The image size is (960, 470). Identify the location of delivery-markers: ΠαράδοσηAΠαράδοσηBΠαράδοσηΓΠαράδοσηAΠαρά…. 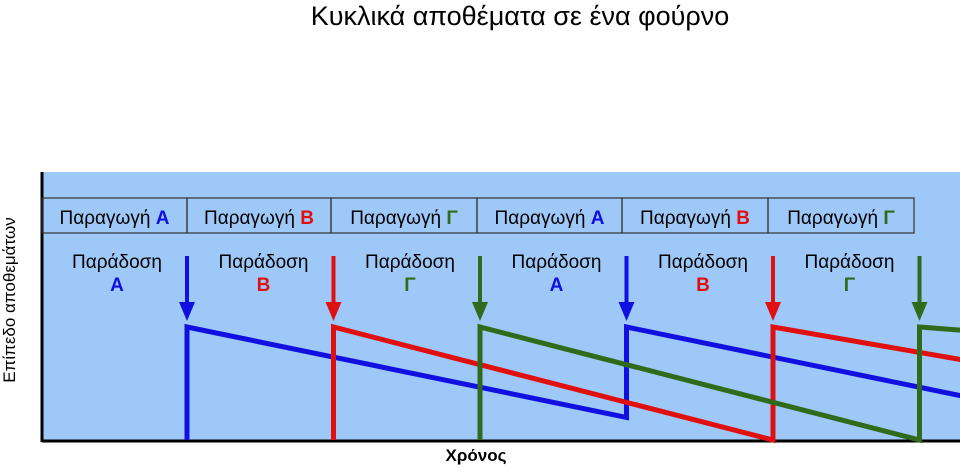
(500, 286).